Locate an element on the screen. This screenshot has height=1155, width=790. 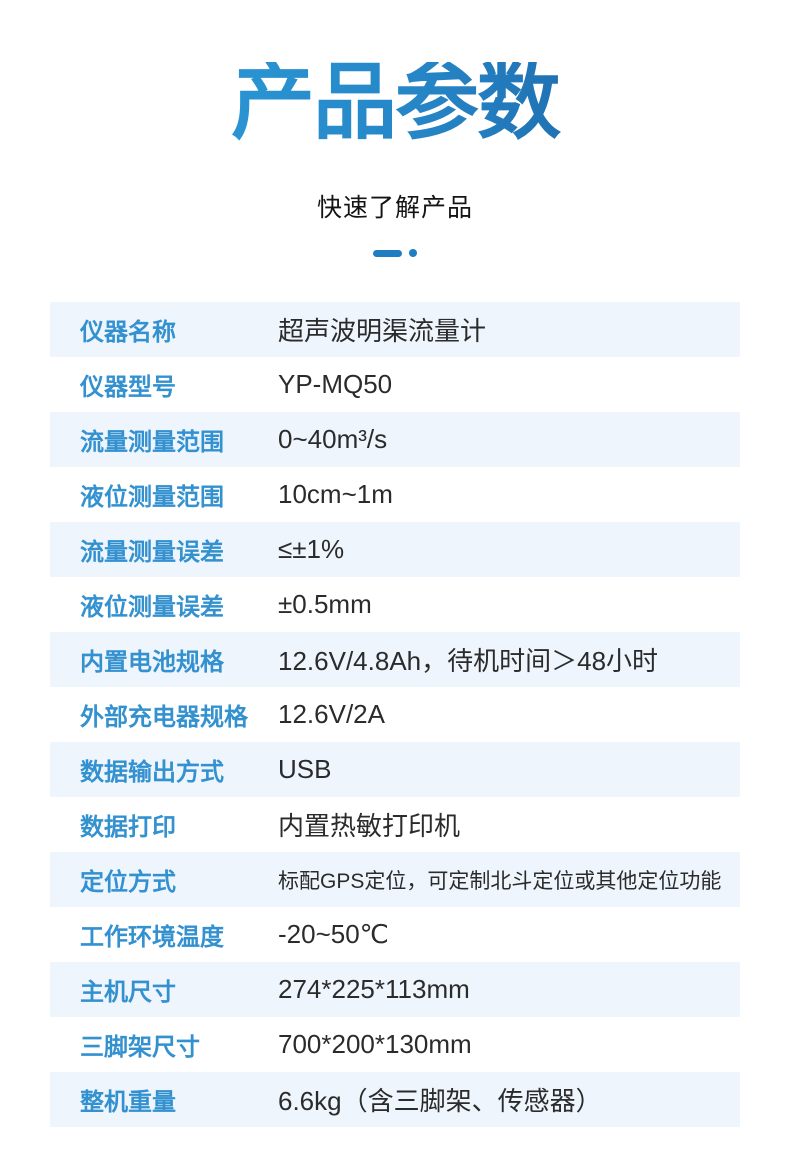
table-row: 内置电池规格 12.6V/4.8Ah，待机时间＞48小时 is located at coordinates (395, 659).